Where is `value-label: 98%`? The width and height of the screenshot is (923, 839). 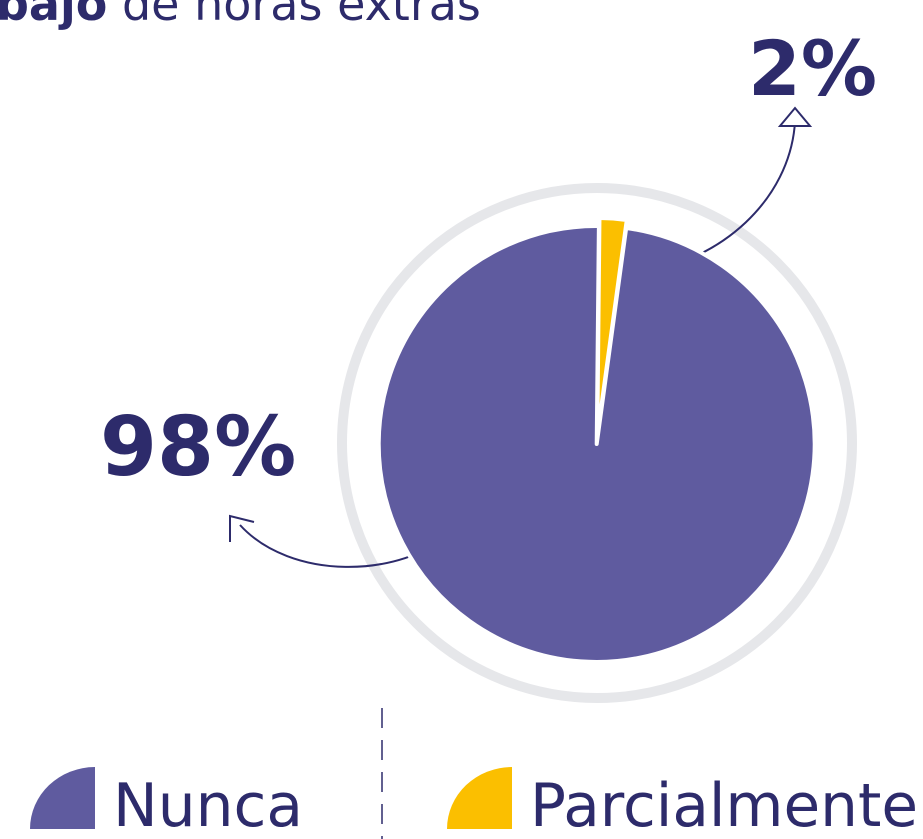 value-label: 98% is located at coordinates (198, 447).